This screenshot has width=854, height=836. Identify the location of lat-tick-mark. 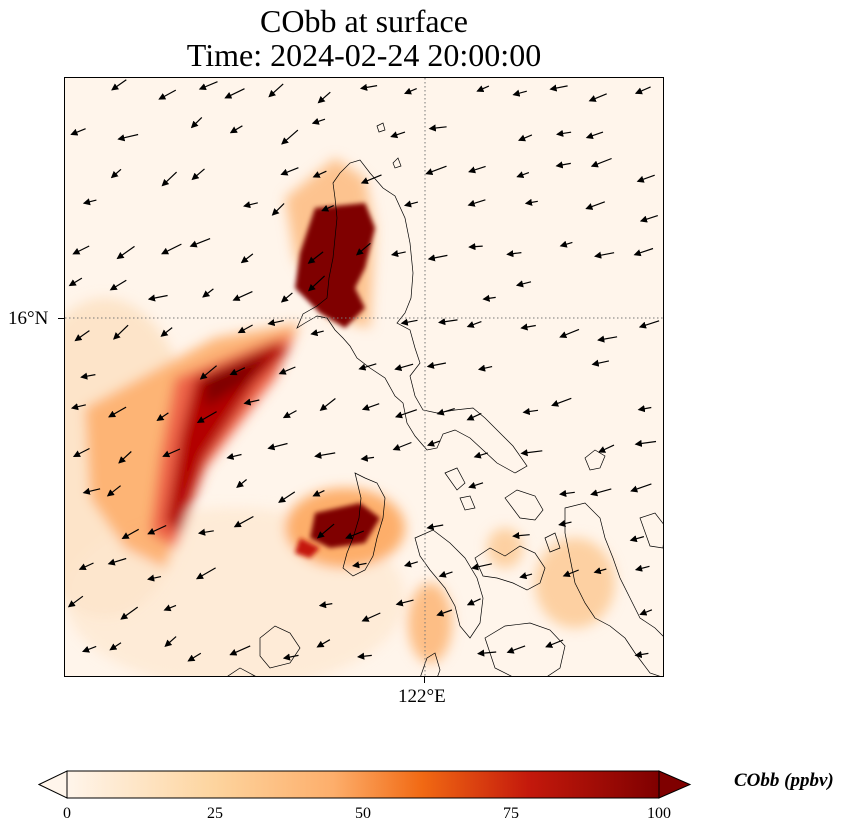
(61, 318).